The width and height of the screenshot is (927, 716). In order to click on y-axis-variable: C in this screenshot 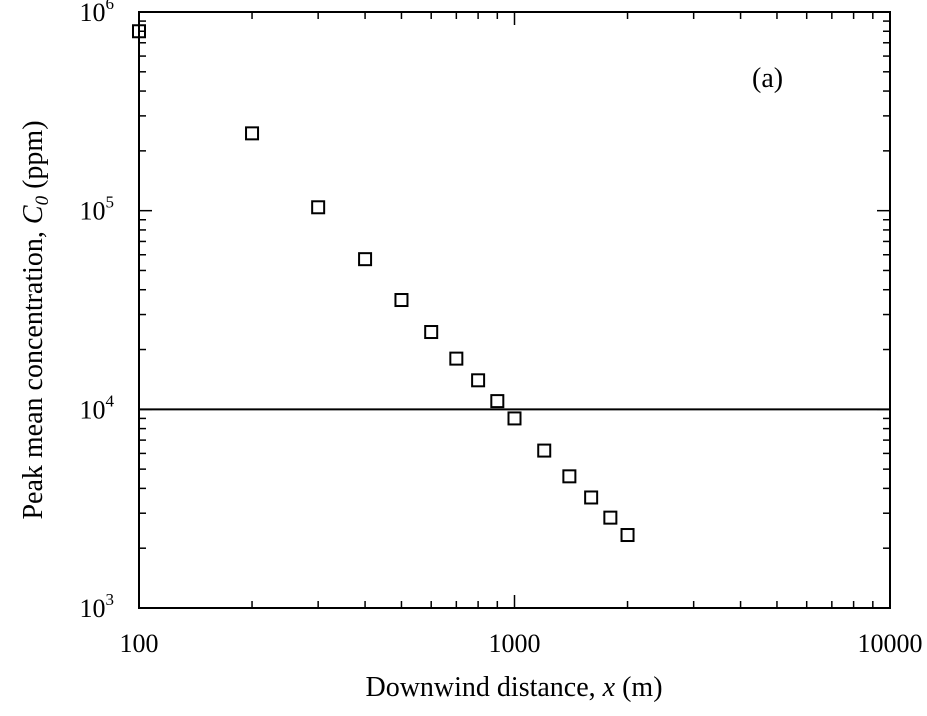, I will do `click(33, 214)`.